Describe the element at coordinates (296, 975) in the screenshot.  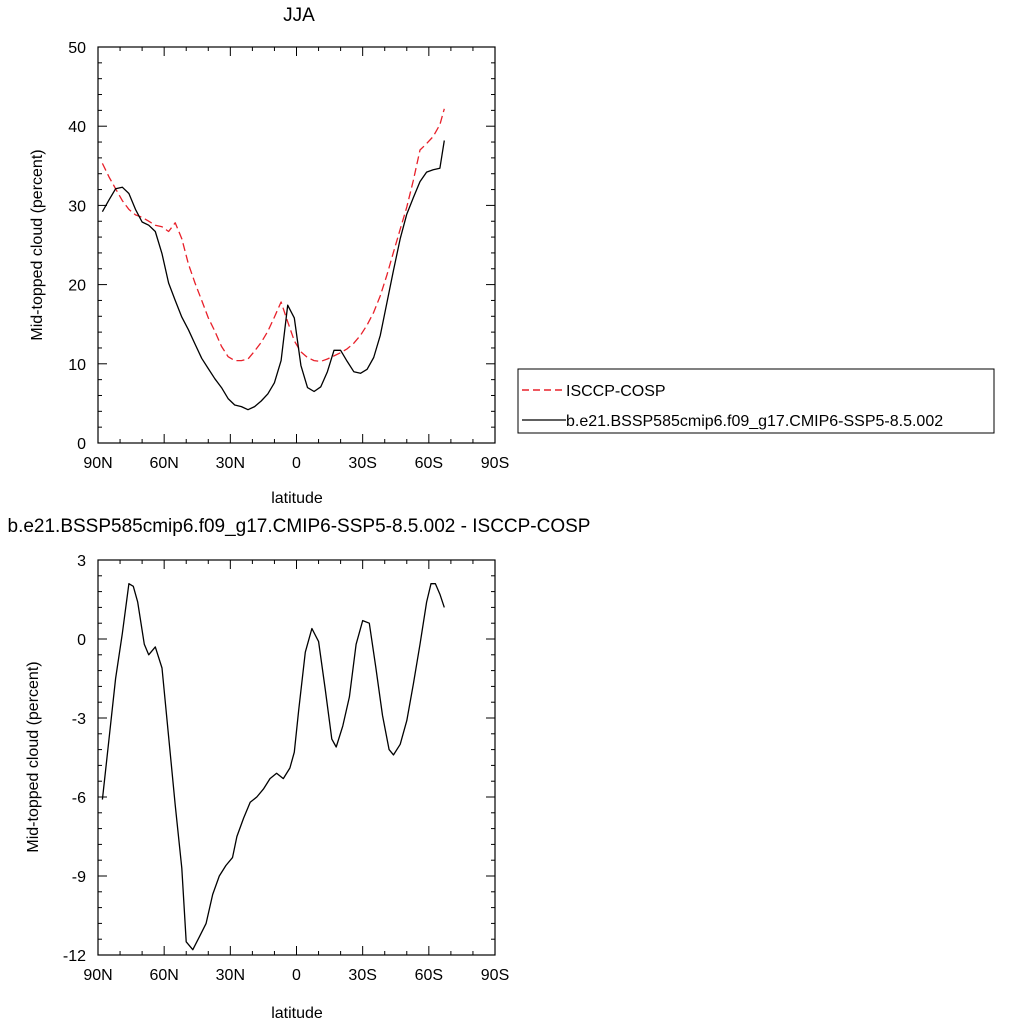
I see `bottom-x-tick-label: 0` at that location.